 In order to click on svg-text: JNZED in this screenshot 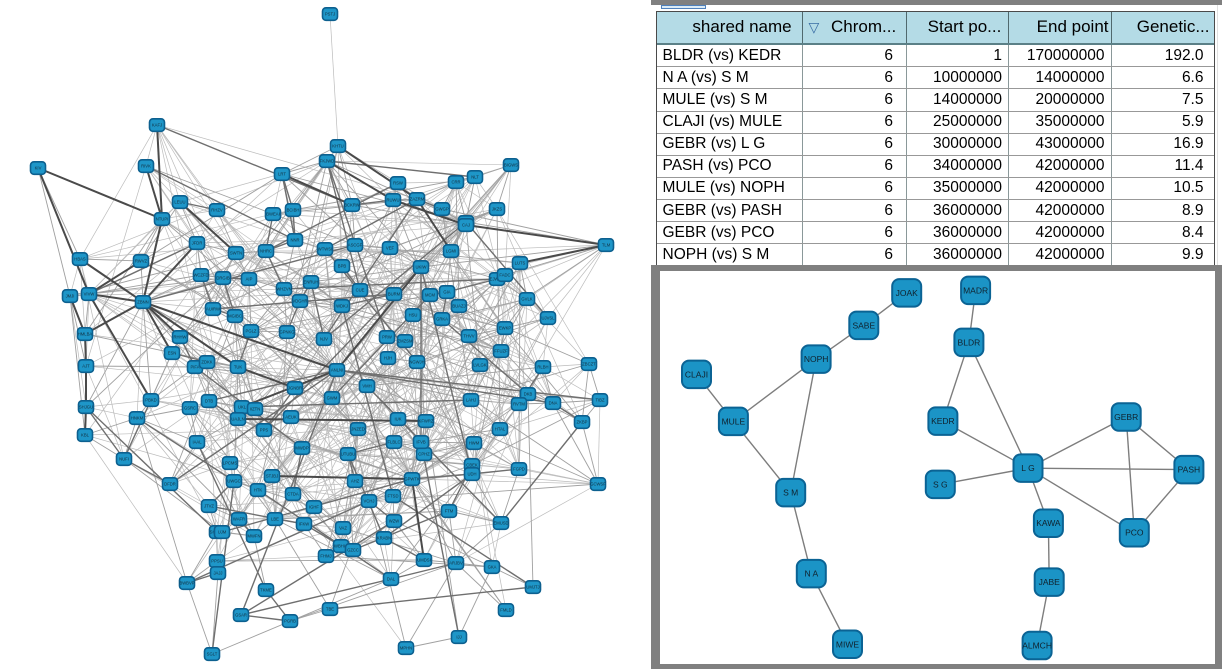, I will do `click(358, 429)`.